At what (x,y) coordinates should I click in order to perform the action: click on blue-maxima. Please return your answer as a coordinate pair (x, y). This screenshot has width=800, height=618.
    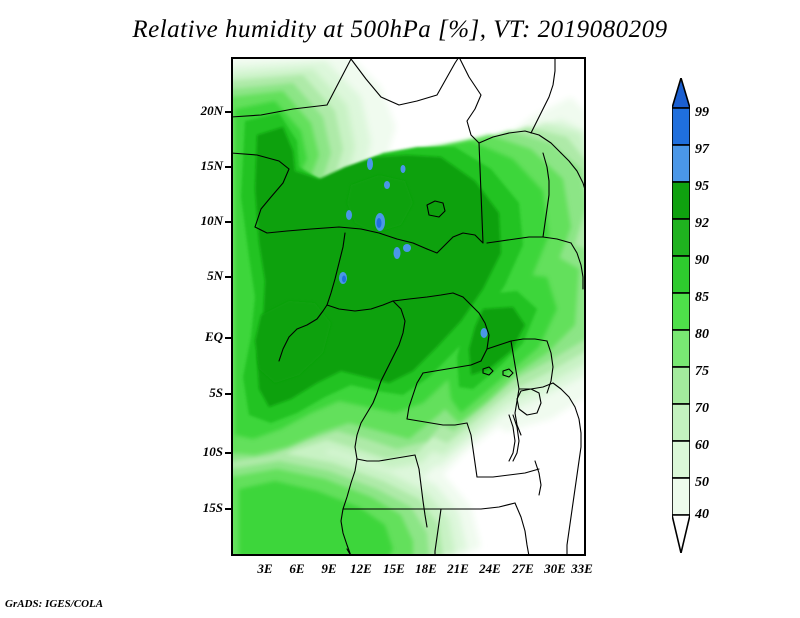
    Looking at the image, I should click on (413, 248).